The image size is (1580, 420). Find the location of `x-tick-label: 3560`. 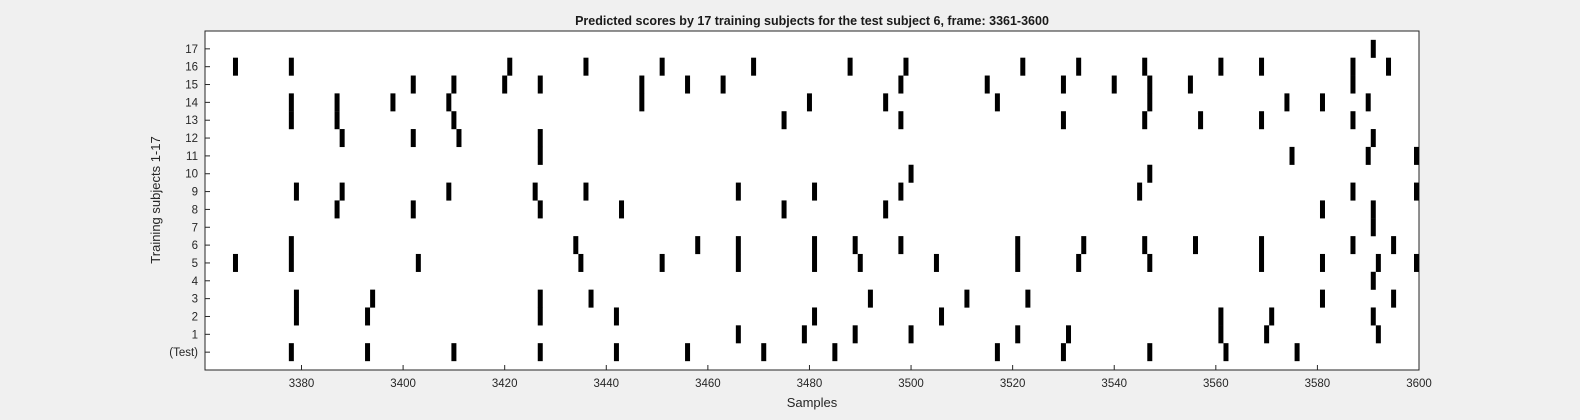

x-tick-label: 3560 is located at coordinates (1216, 384).